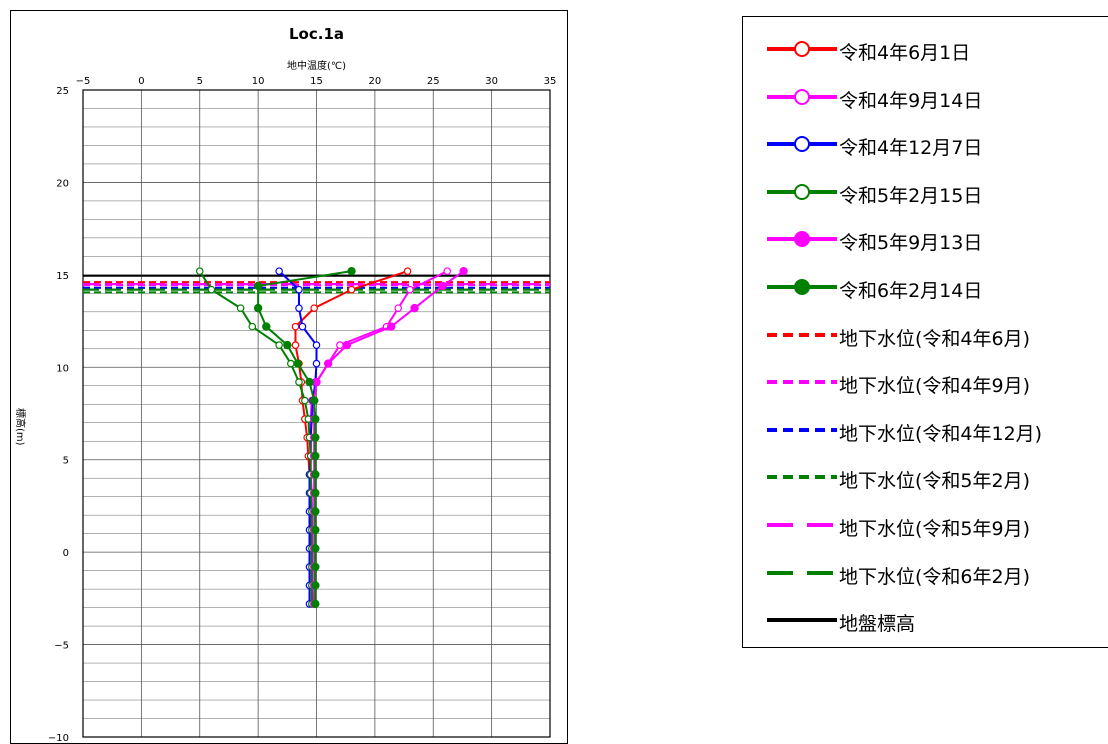 The width and height of the screenshot is (1108, 744). I want to click on legend-item: 地下水位(令和4年6月), so click(925, 335).